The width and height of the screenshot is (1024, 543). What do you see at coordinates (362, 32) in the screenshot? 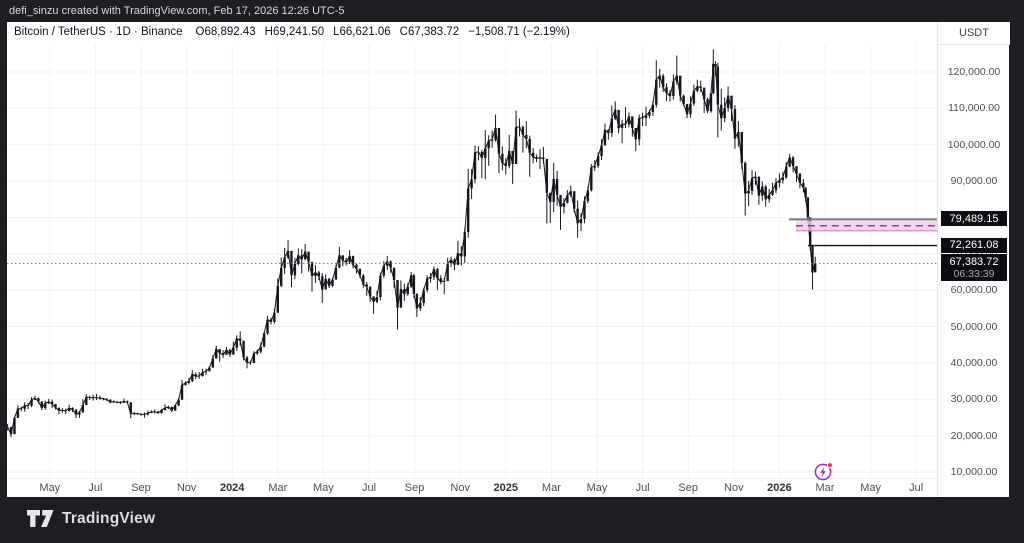
I see `ohlc-low: L66,621.06` at bounding box center [362, 32].